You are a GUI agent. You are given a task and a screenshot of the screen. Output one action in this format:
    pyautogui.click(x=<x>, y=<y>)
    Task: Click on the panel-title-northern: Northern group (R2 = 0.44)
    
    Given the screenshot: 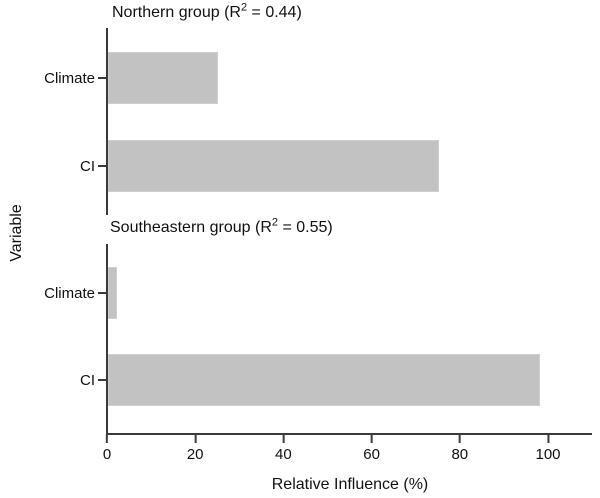 What is the action you would take?
    pyautogui.click(x=207, y=11)
    